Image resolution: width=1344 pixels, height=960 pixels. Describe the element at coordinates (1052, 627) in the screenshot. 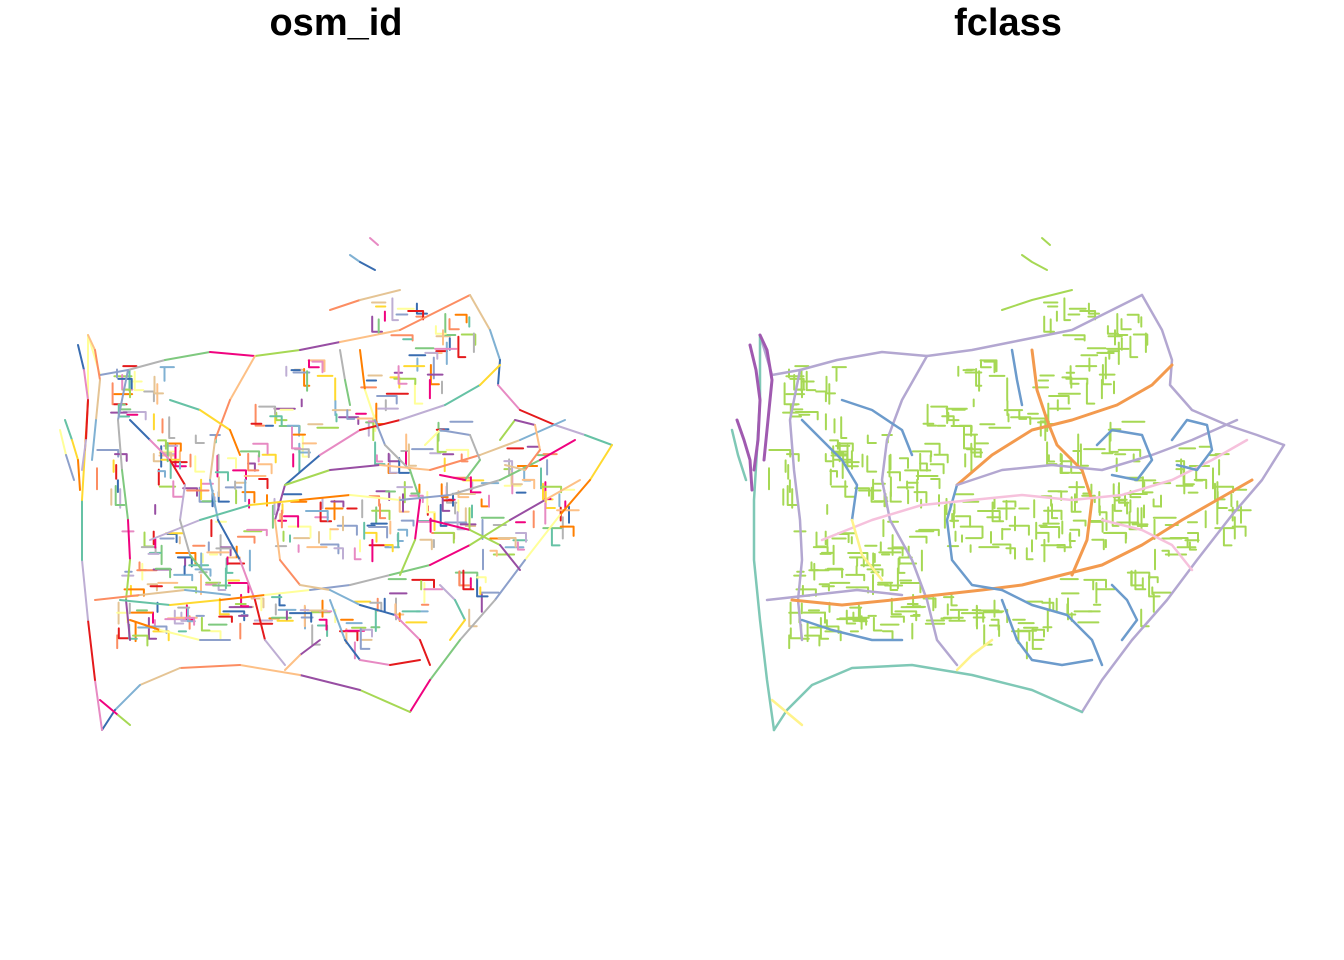

I see `road-tertiary` at that location.